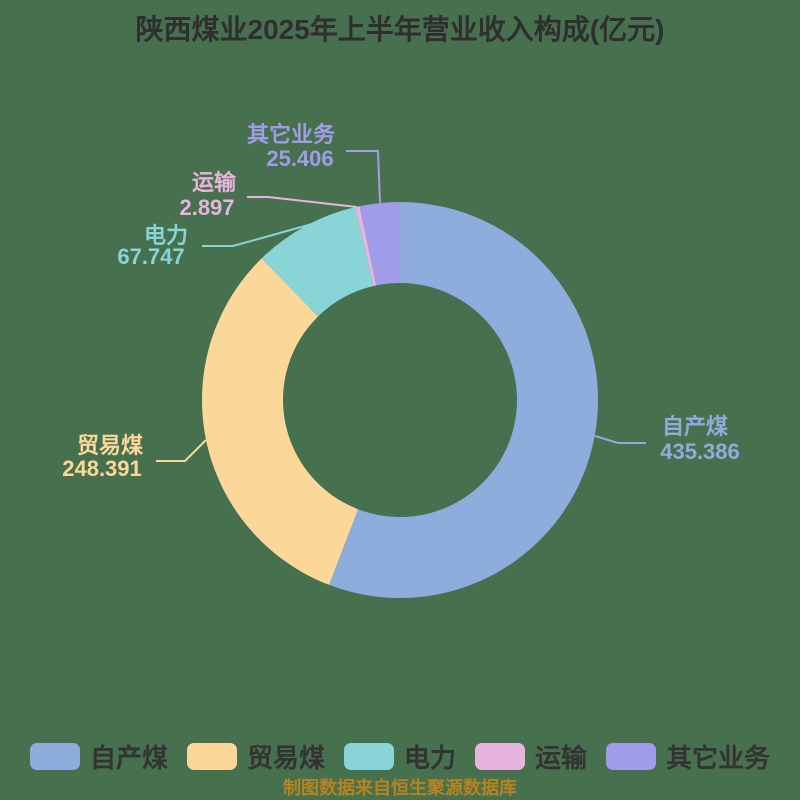  What do you see at coordinates (291, 134) in the screenshot?
I see `slice-label-name-4: 其它业务` at bounding box center [291, 134].